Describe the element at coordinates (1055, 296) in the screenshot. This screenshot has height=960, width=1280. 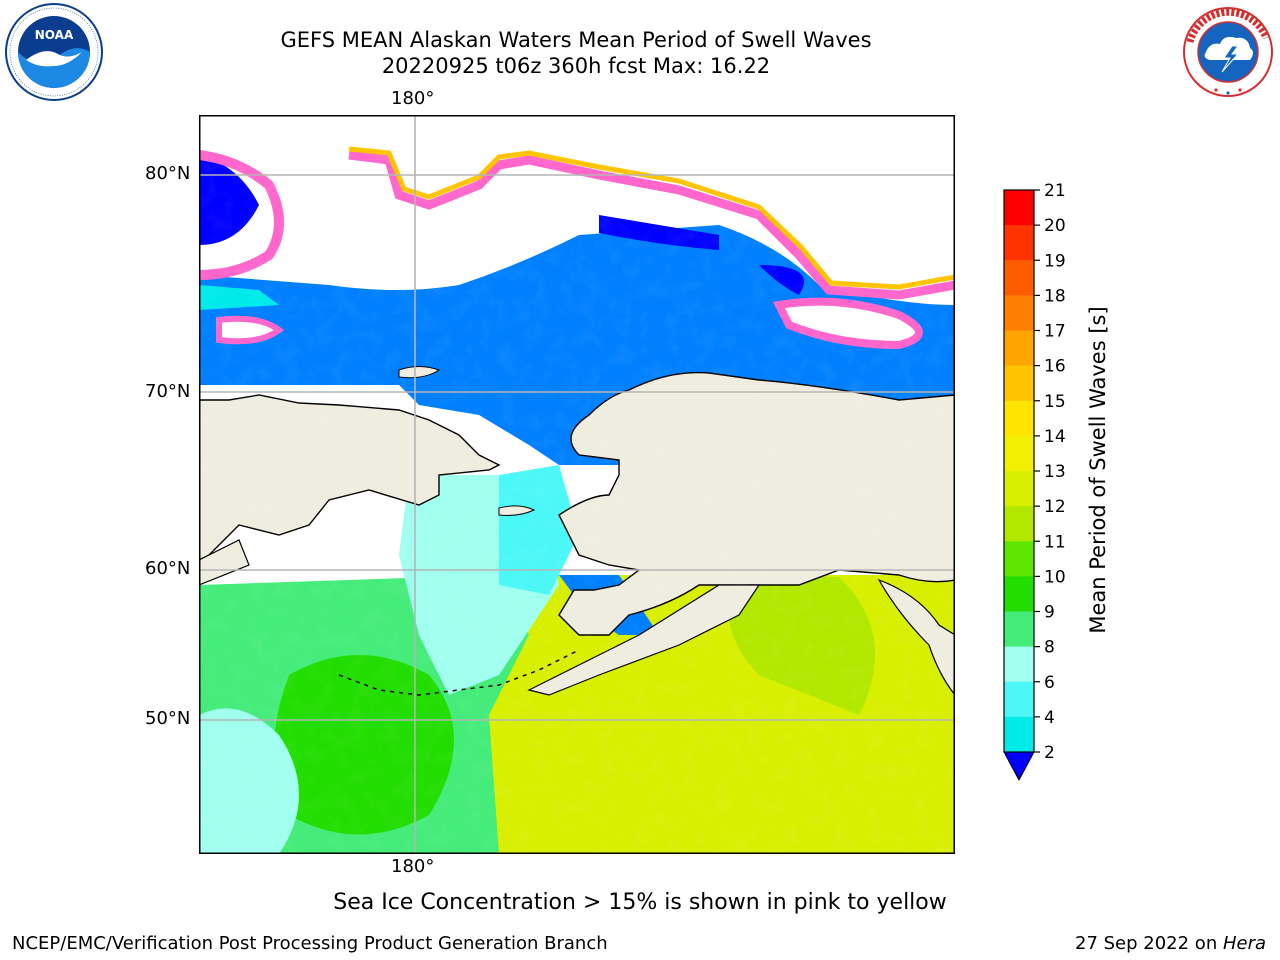
I see `colorbar-tick-label: 18` at that location.